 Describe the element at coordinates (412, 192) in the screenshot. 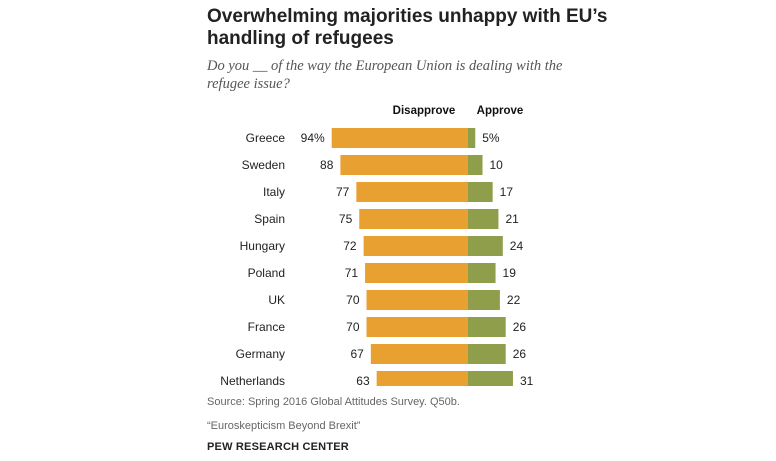

I see `bar-disapprove-italy` at that location.